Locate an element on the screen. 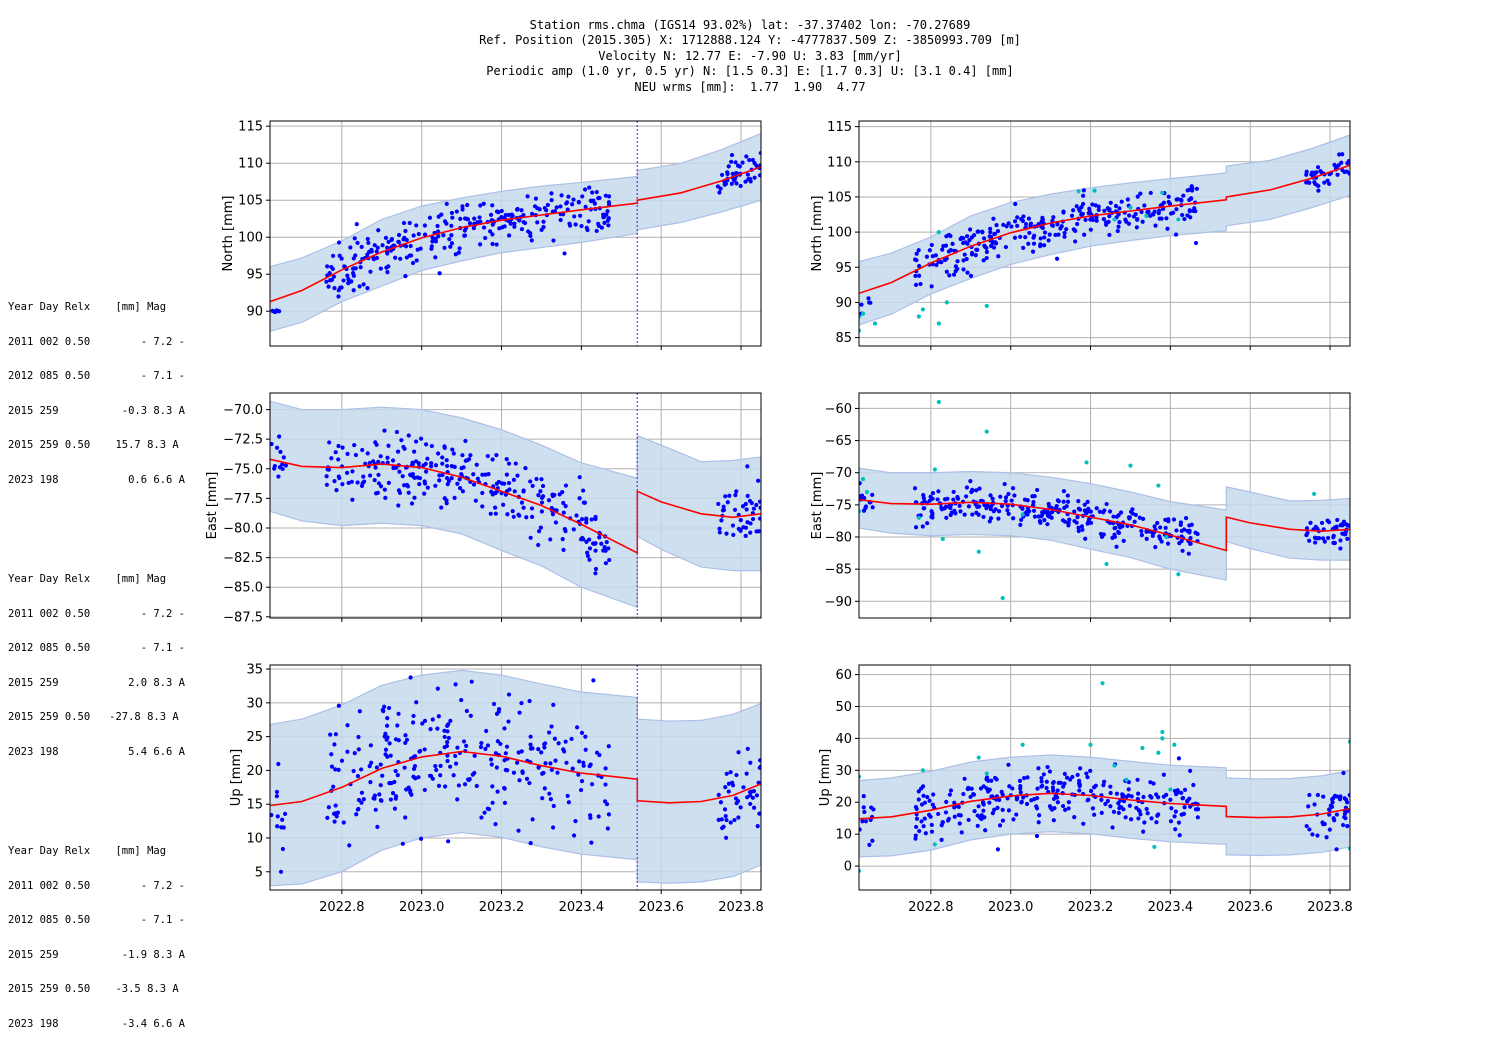  axes-frame is located at coordinates (1104, 777).